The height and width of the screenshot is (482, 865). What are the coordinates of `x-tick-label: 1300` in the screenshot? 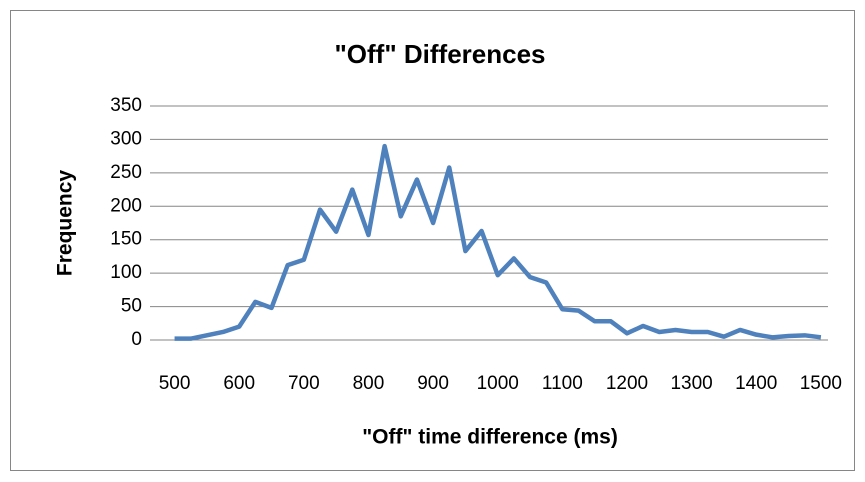 It's located at (691, 383).